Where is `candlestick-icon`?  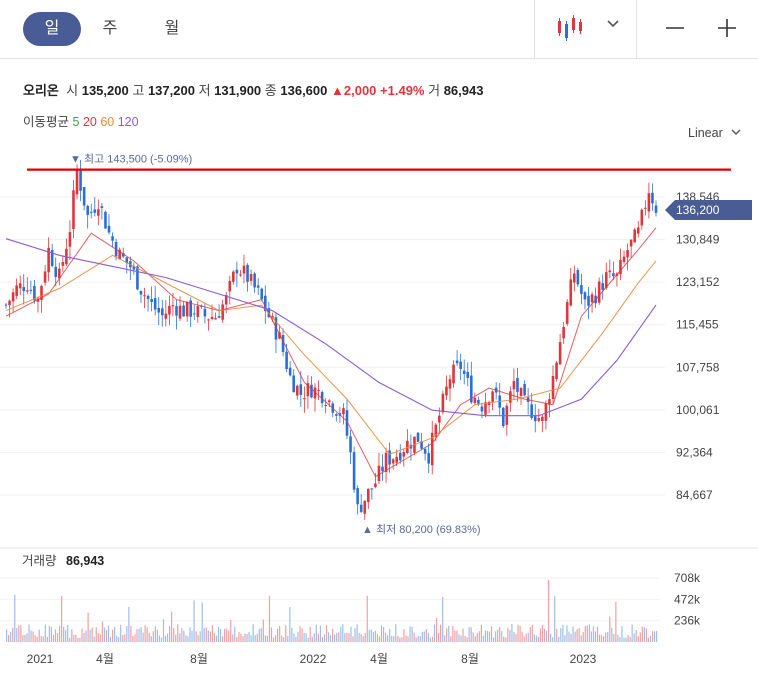 candlestick-icon is located at coordinates (570, 28).